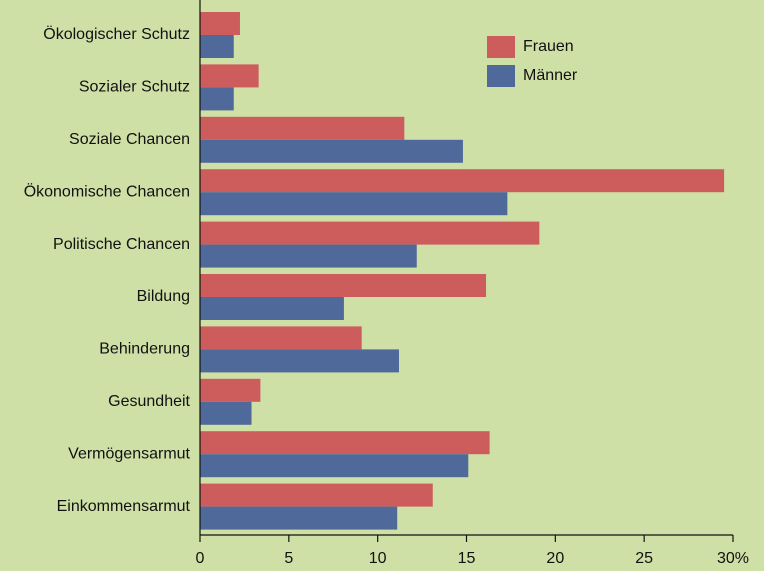  I want to click on x-tick-label: 10, so click(378, 558).